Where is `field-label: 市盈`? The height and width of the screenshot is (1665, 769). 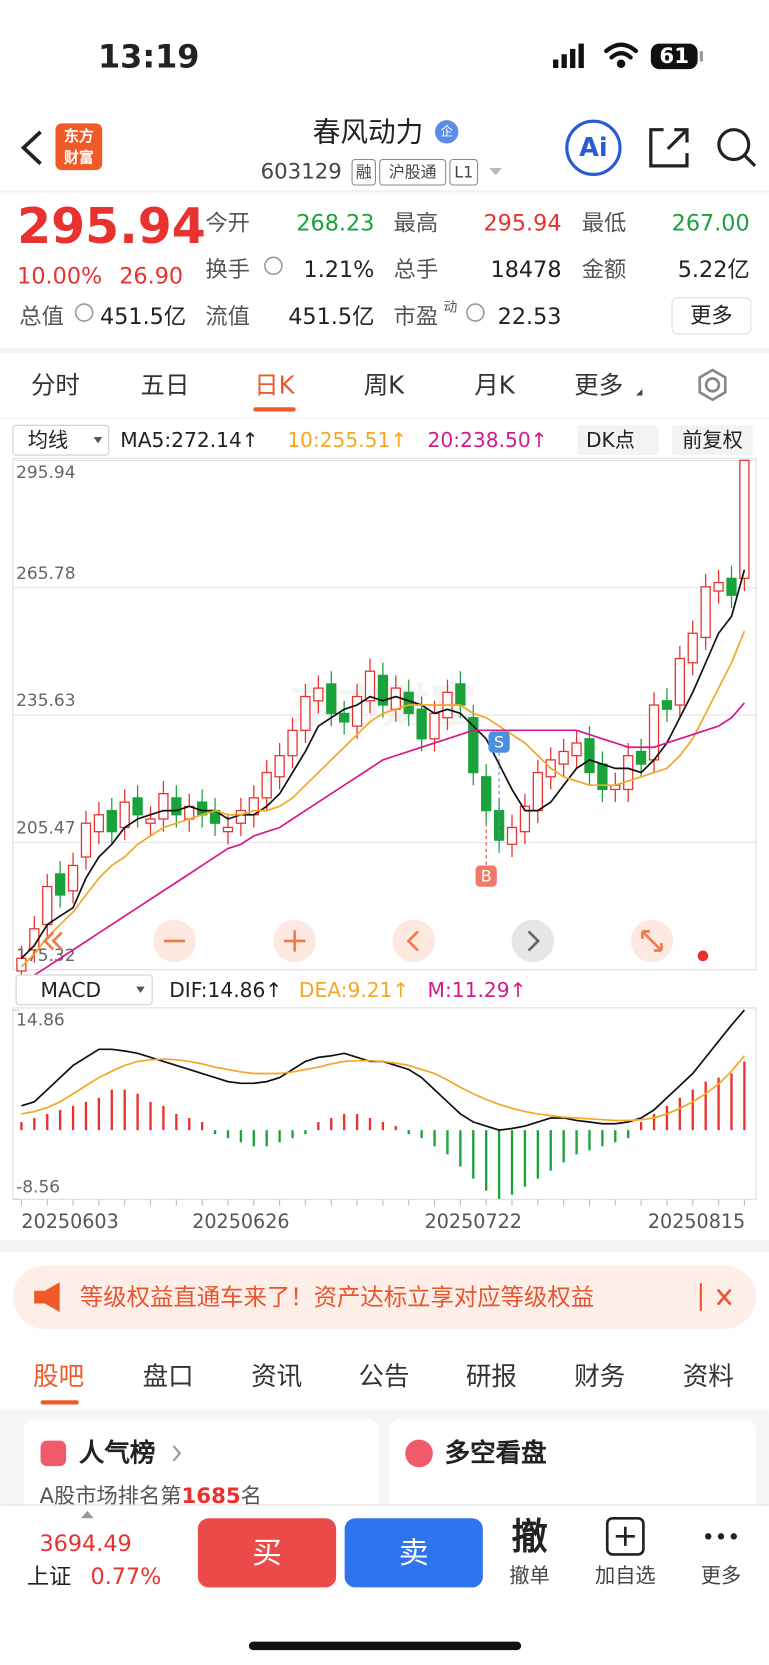 field-label: 市盈 is located at coordinates (416, 317).